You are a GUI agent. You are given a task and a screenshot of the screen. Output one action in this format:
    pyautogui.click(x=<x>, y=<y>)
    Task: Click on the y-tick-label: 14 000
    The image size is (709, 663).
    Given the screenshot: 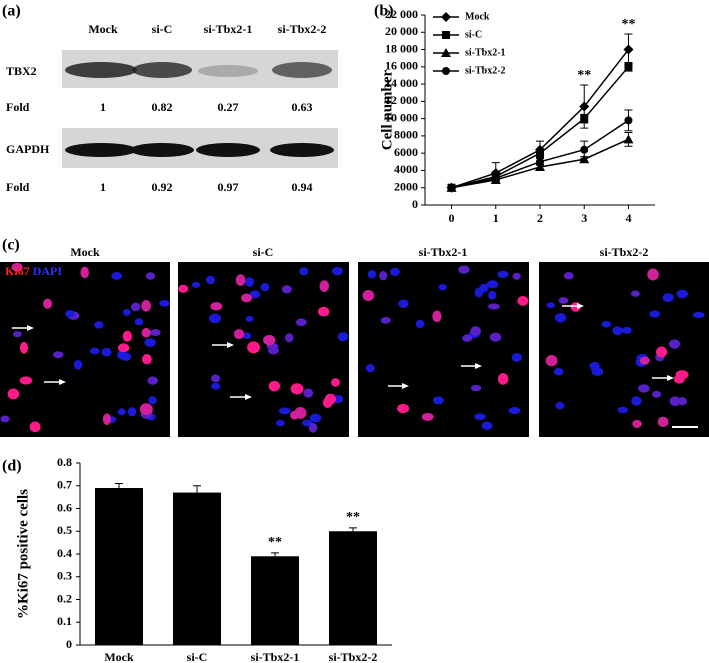 What is the action you would take?
    pyautogui.click(x=401, y=83)
    